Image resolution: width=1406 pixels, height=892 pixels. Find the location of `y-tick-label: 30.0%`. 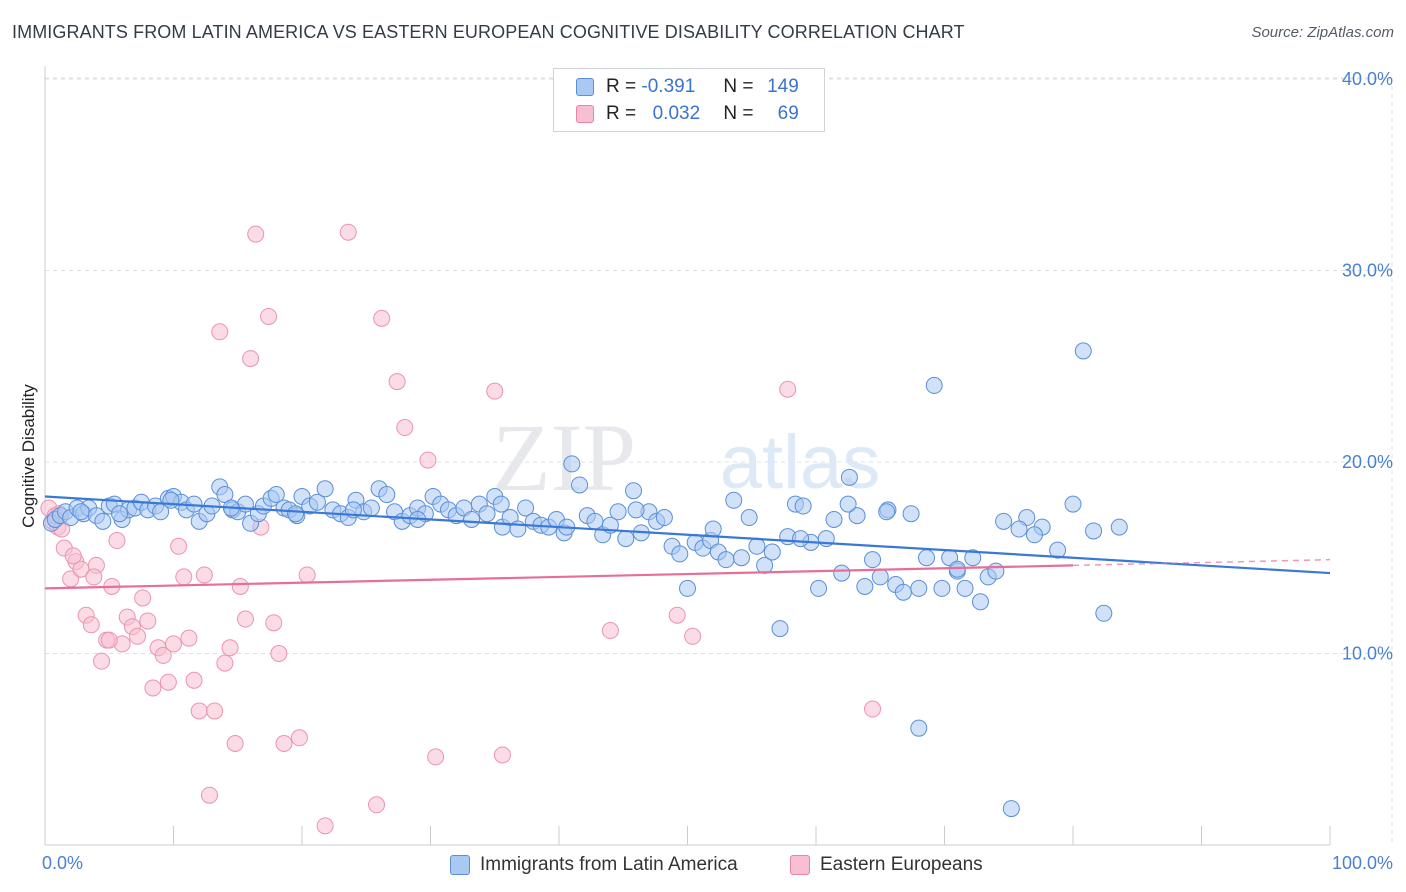

y-tick-label: 30.0% is located at coordinates (1367, 271).